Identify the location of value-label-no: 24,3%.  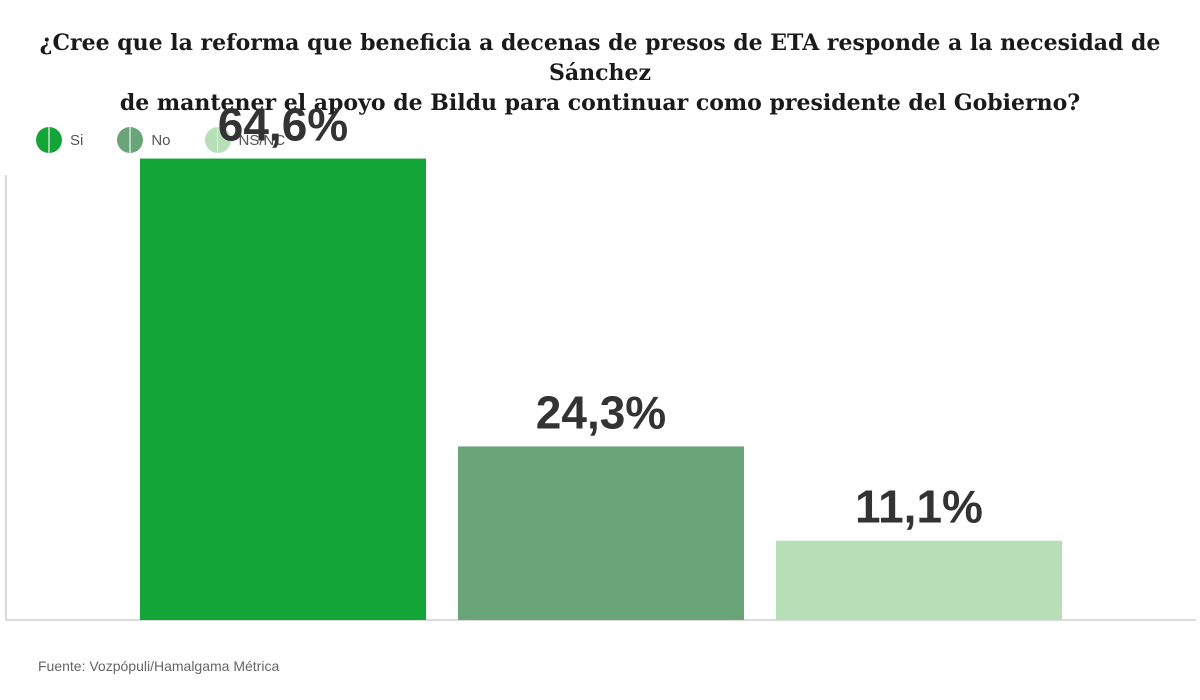
(601, 412).